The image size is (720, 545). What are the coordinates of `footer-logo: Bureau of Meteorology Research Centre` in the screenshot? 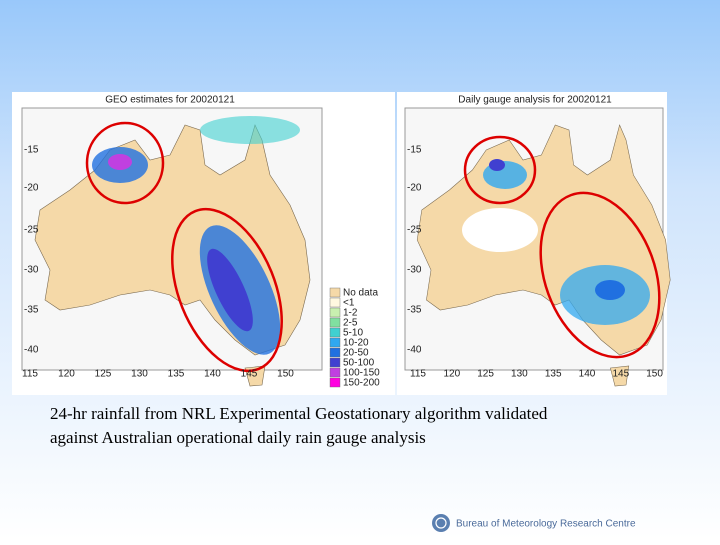 It's located at (534, 523).